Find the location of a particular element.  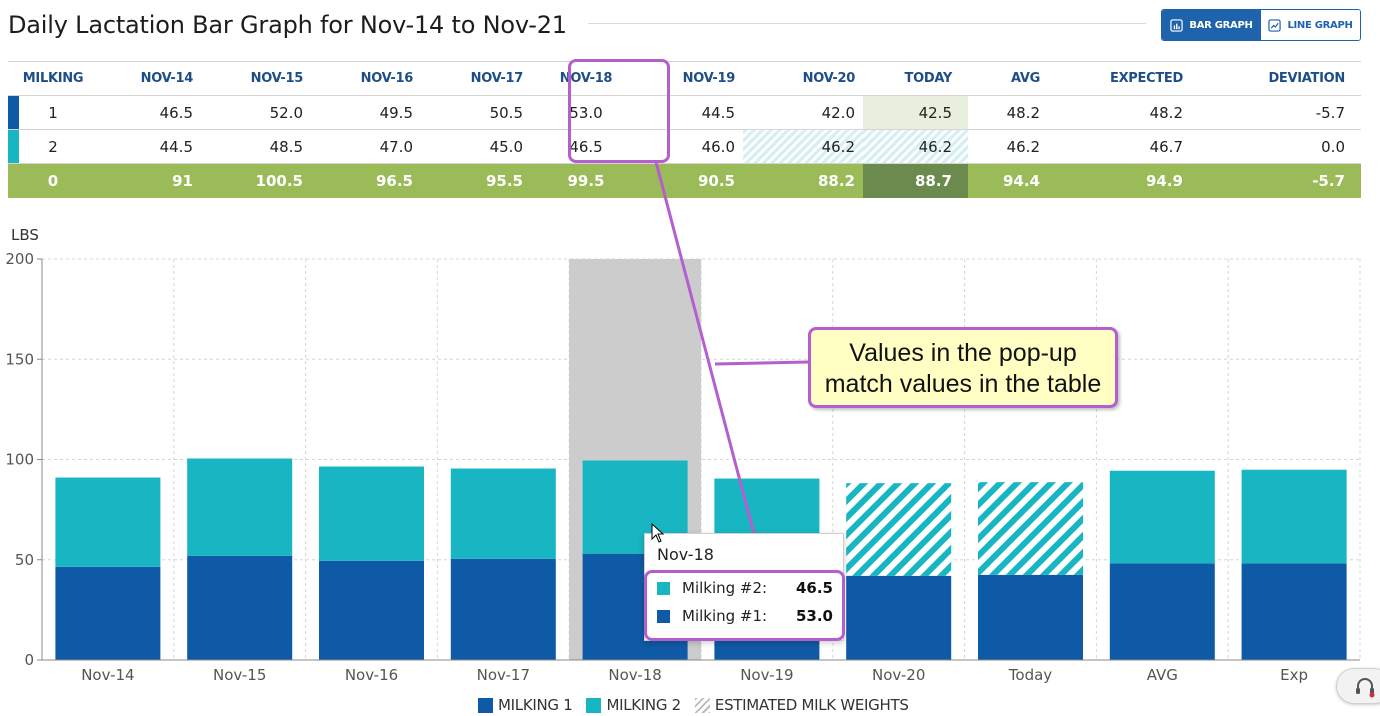

table-cell: 45.0 is located at coordinates (476, 146).